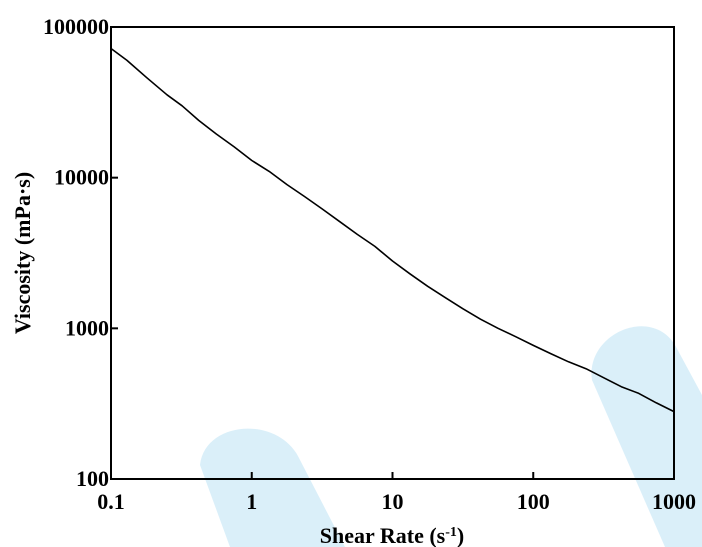 This screenshot has height=547, width=702. What do you see at coordinates (80, 252) in the screenshot?
I see `y-axis: 100 1000 10000 100000` at bounding box center [80, 252].